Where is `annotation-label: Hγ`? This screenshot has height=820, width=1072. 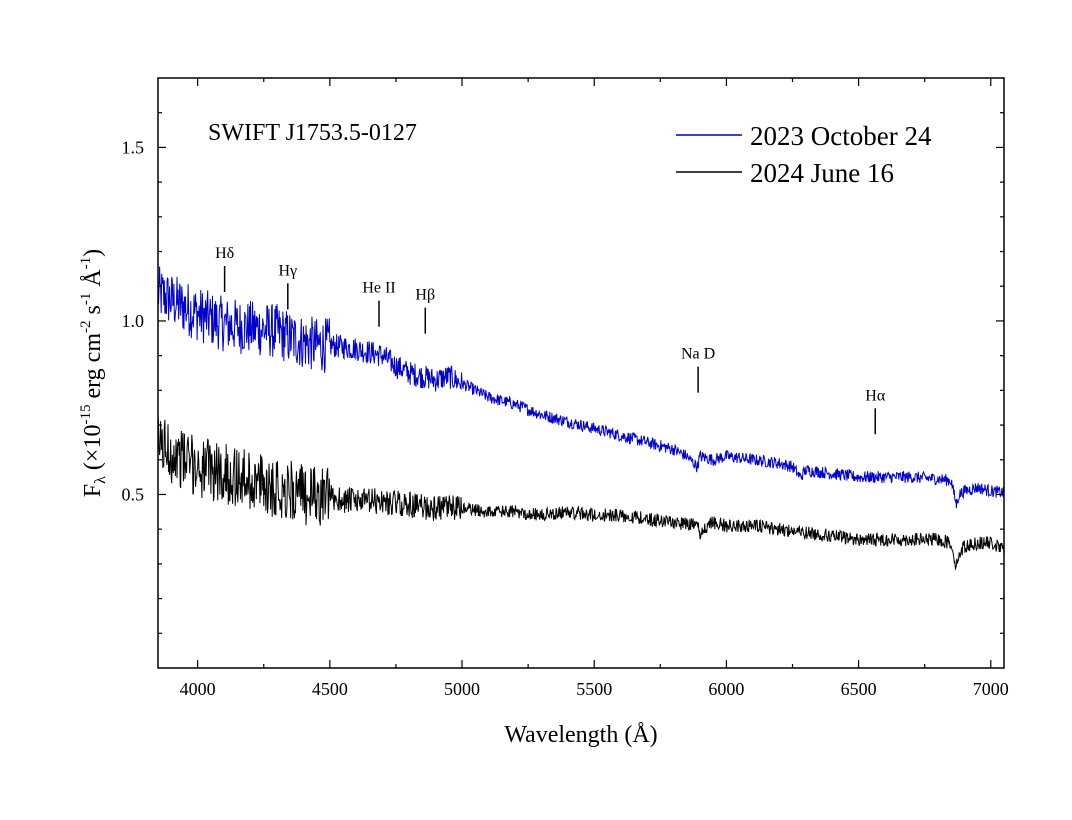
annotation-label: Hγ is located at coordinates (287, 270).